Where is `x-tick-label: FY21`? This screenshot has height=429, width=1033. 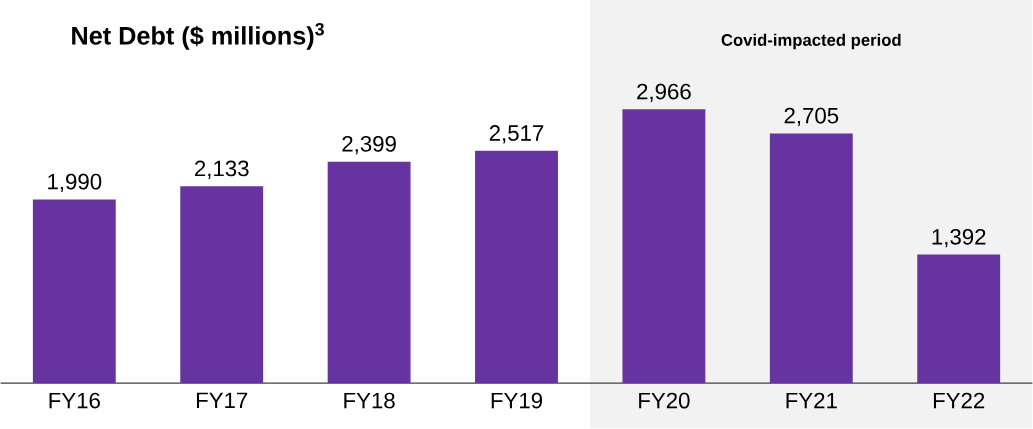
x-tick-label: FY21 is located at coordinates (811, 400).